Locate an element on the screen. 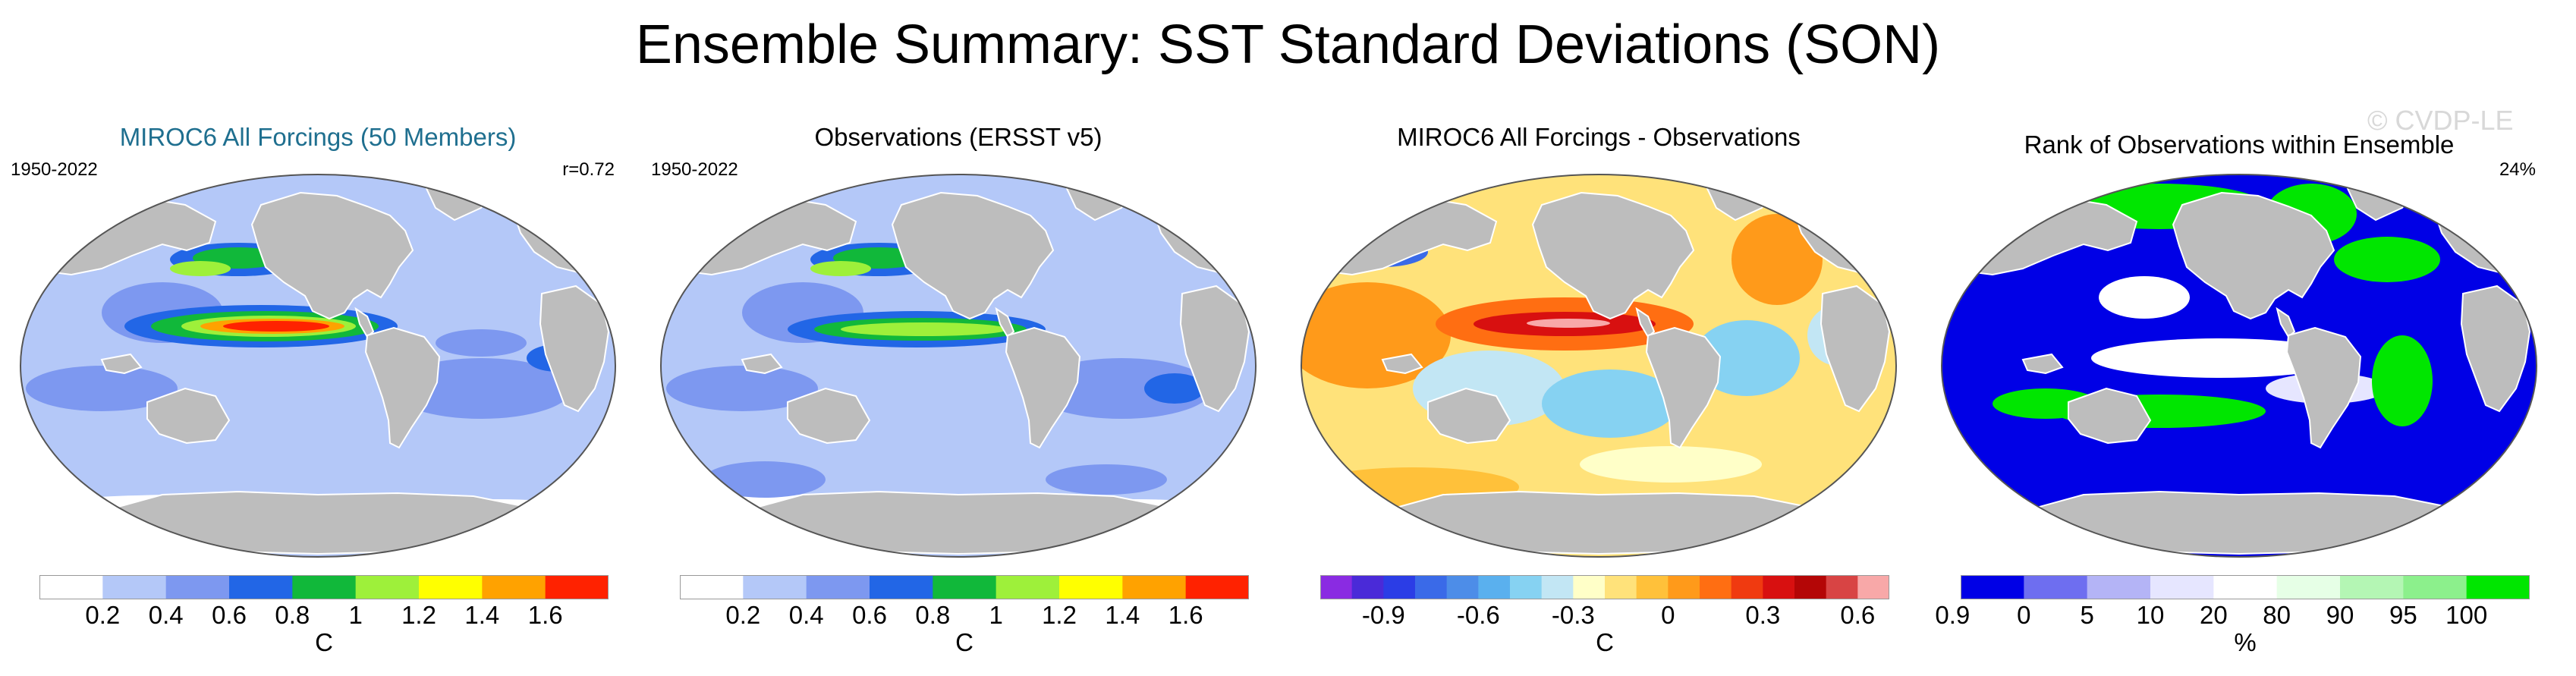 This screenshot has width=2576, height=676. colorbar-tick-label: 0.3 is located at coordinates (1763, 615).